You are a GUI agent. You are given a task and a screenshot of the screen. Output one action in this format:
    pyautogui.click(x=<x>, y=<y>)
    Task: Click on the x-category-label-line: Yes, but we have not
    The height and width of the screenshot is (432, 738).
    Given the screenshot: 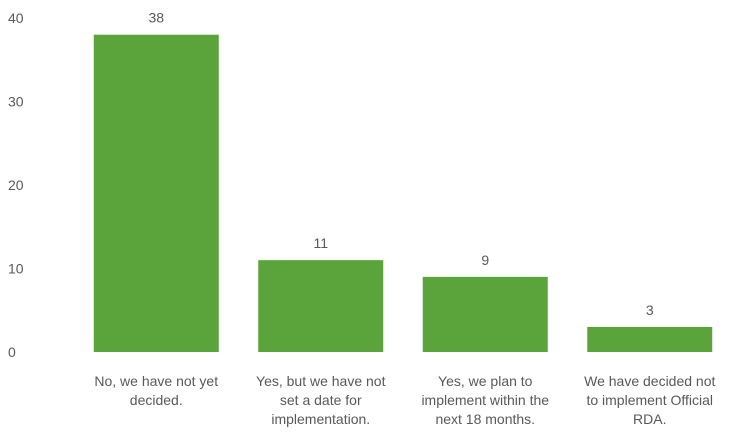 What is the action you would take?
    pyautogui.click(x=321, y=381)
    